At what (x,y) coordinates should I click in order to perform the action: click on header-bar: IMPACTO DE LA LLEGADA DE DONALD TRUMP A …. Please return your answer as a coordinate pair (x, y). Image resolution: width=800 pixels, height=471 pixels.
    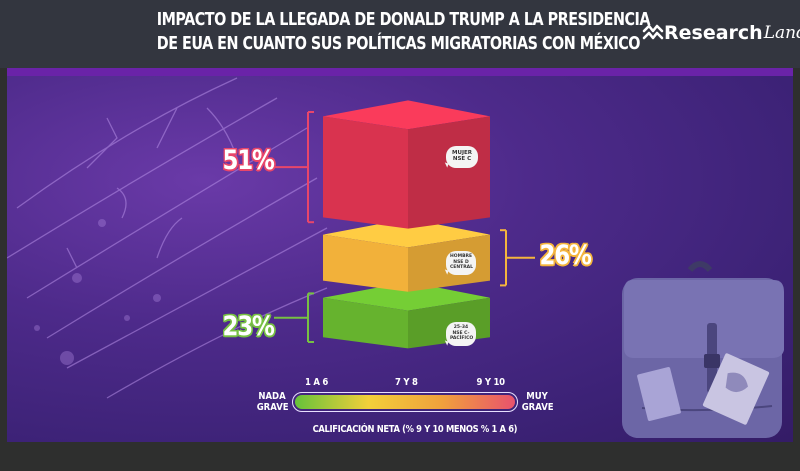
    Looking at the image, I should click on (400, 34).